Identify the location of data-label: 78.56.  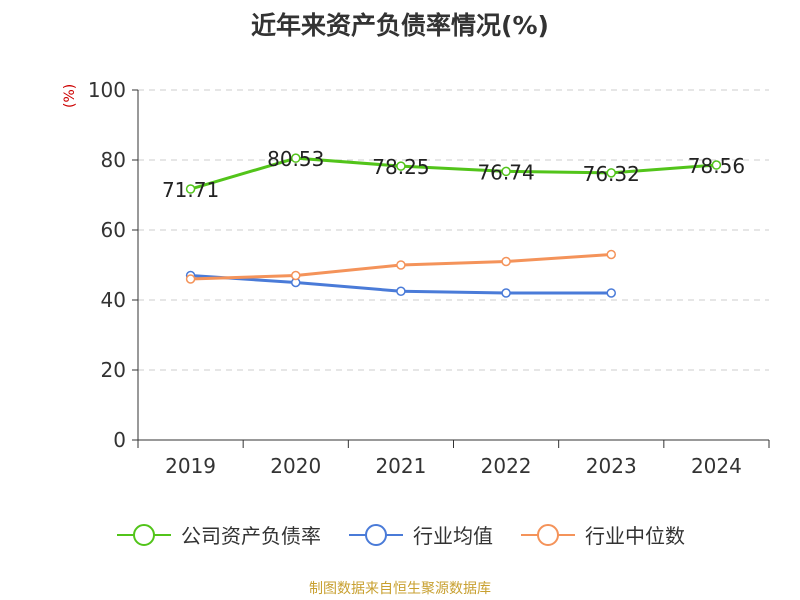
(716, 166).